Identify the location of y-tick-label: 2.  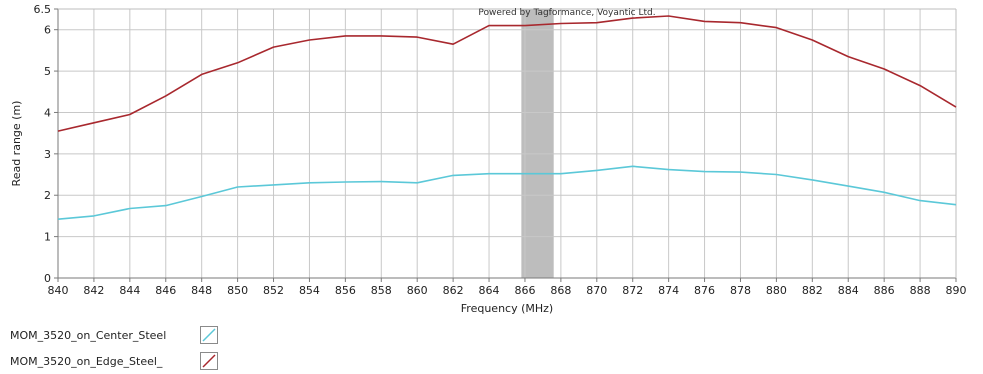
(47, 195).